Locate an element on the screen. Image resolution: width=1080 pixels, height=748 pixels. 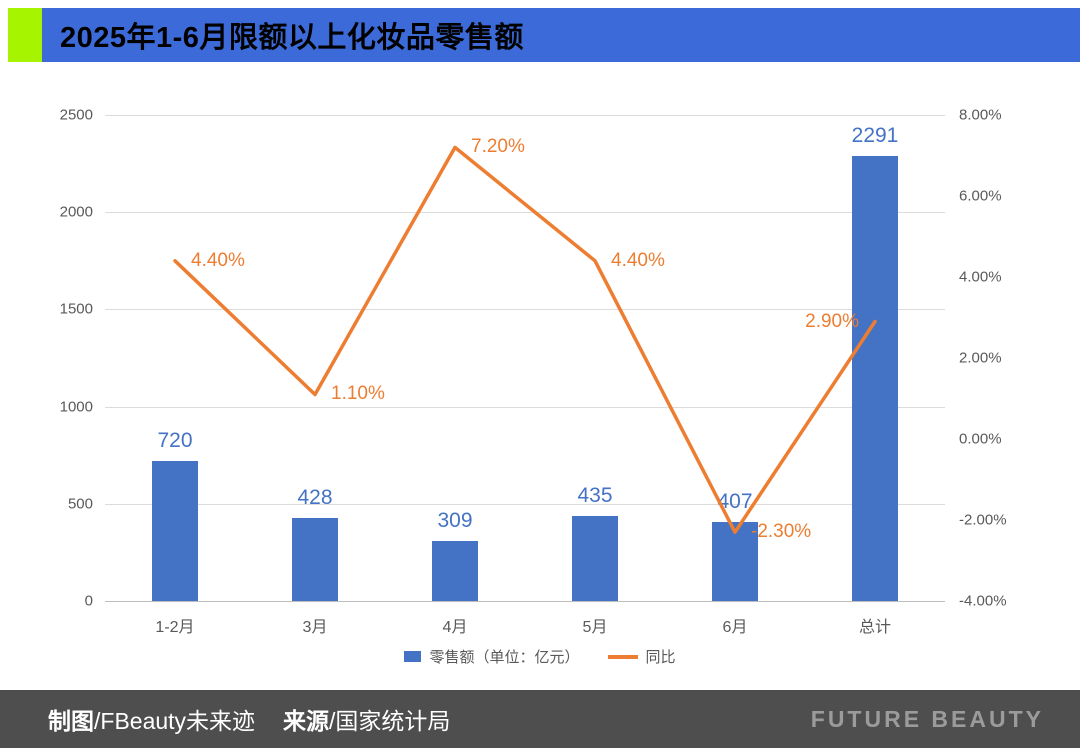
footer: 制图/FBeauty未来迹 来源/国家统计局 FUTURE BEAUTY is located at coordinates (540, 719).